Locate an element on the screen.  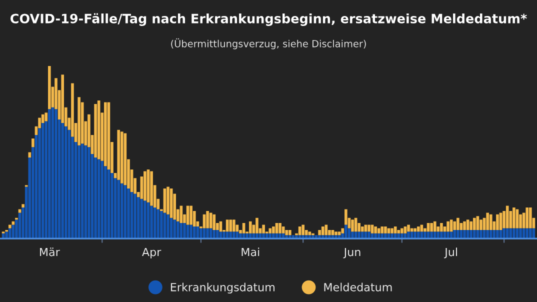
x-tick-label: Mai is located at coordinates (251, 252).